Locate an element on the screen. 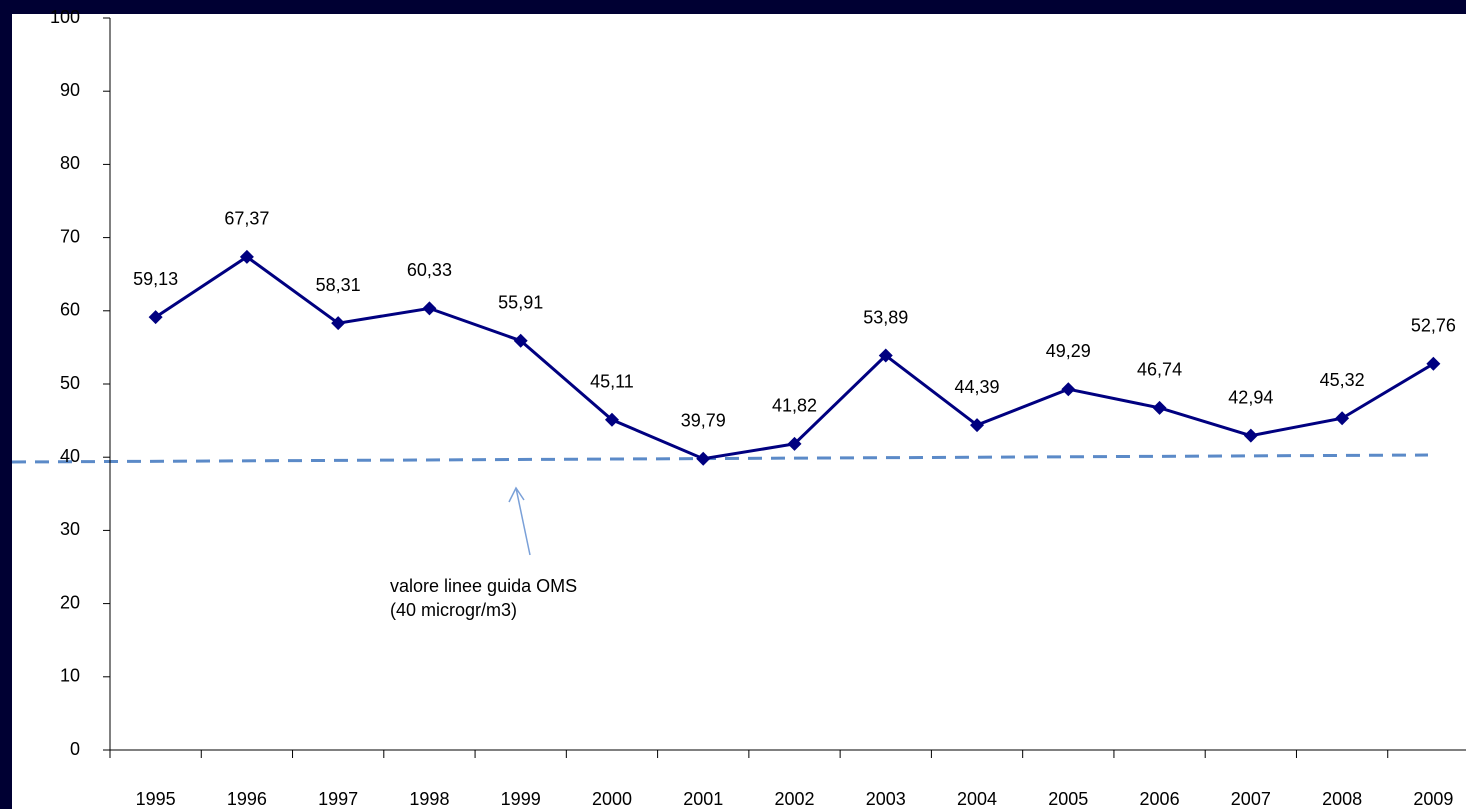 The image size is (1466, 809). data-label: 58,31 is located at coordinates (338, 285).